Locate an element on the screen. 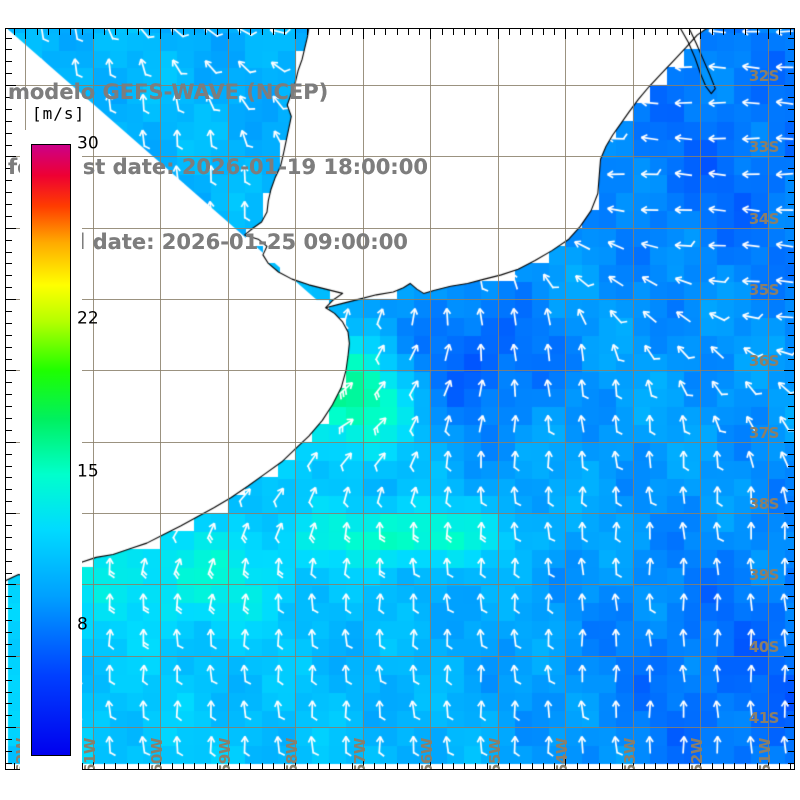 This screenshot has width=800, height=800. gridline-lon-56W is located at coordinates (430, 399).